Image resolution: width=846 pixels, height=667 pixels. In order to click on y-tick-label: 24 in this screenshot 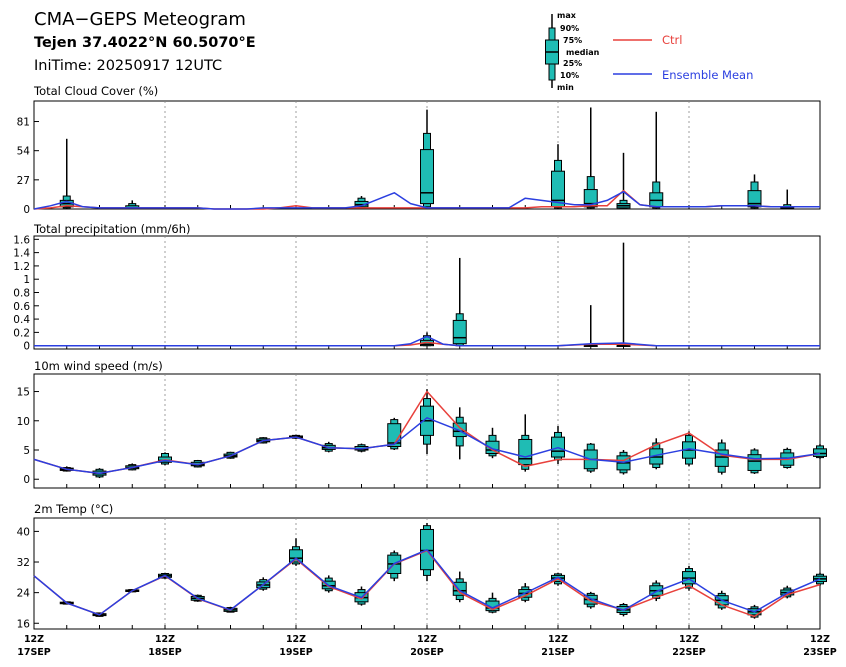, I will do `click(24, 594)`.